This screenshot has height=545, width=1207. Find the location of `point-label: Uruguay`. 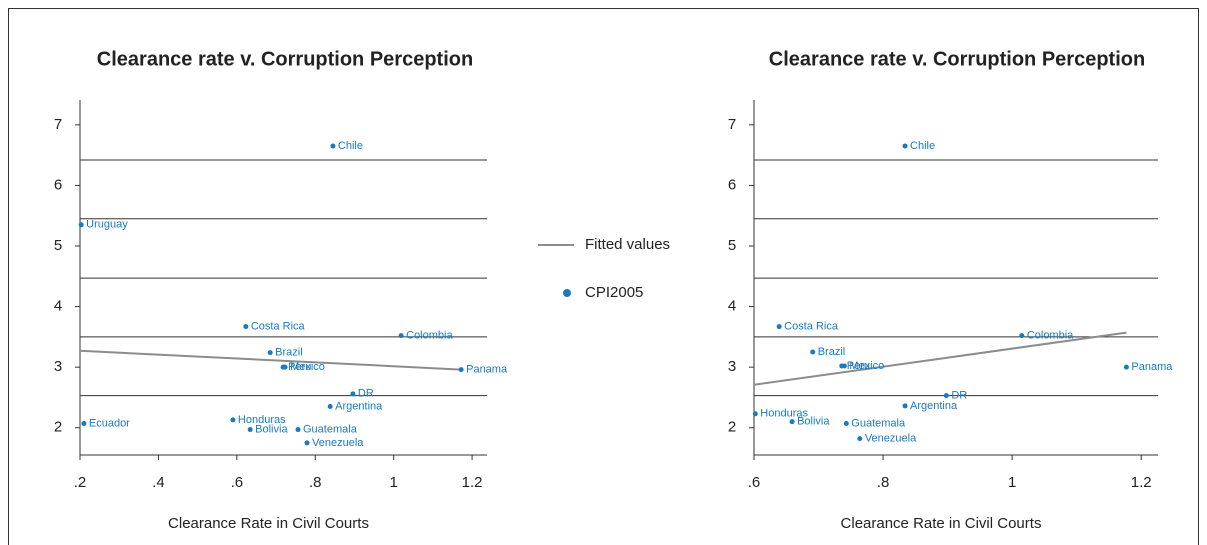

point-label: Uruguay is located at coordinates (107, 225).